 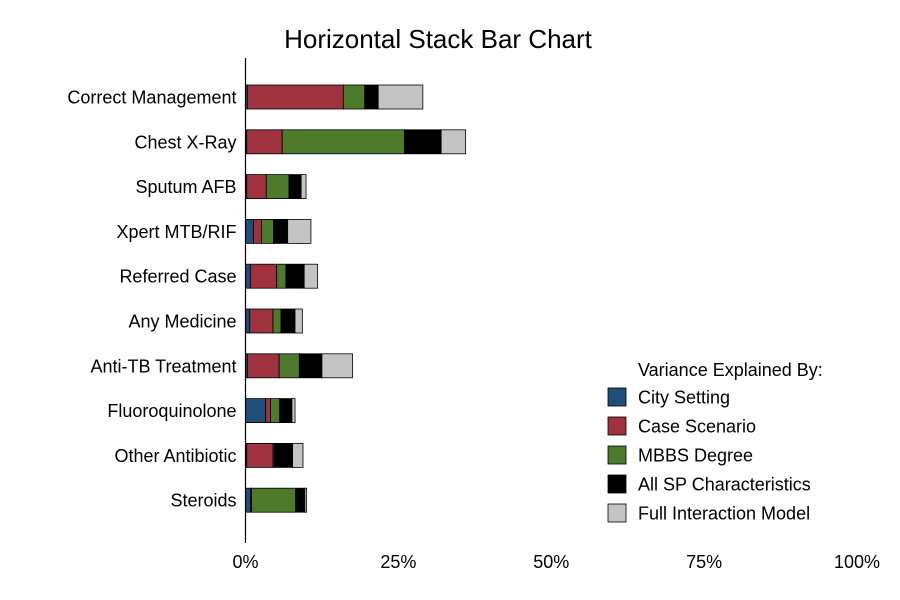 I want to click on x-tick-label: 50%, so click(x=551, y=562).